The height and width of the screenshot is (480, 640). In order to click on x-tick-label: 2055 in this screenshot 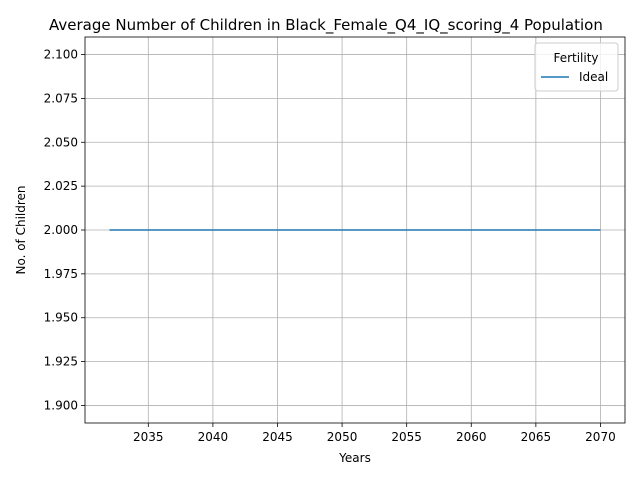, I will do `click(406, 437)`.